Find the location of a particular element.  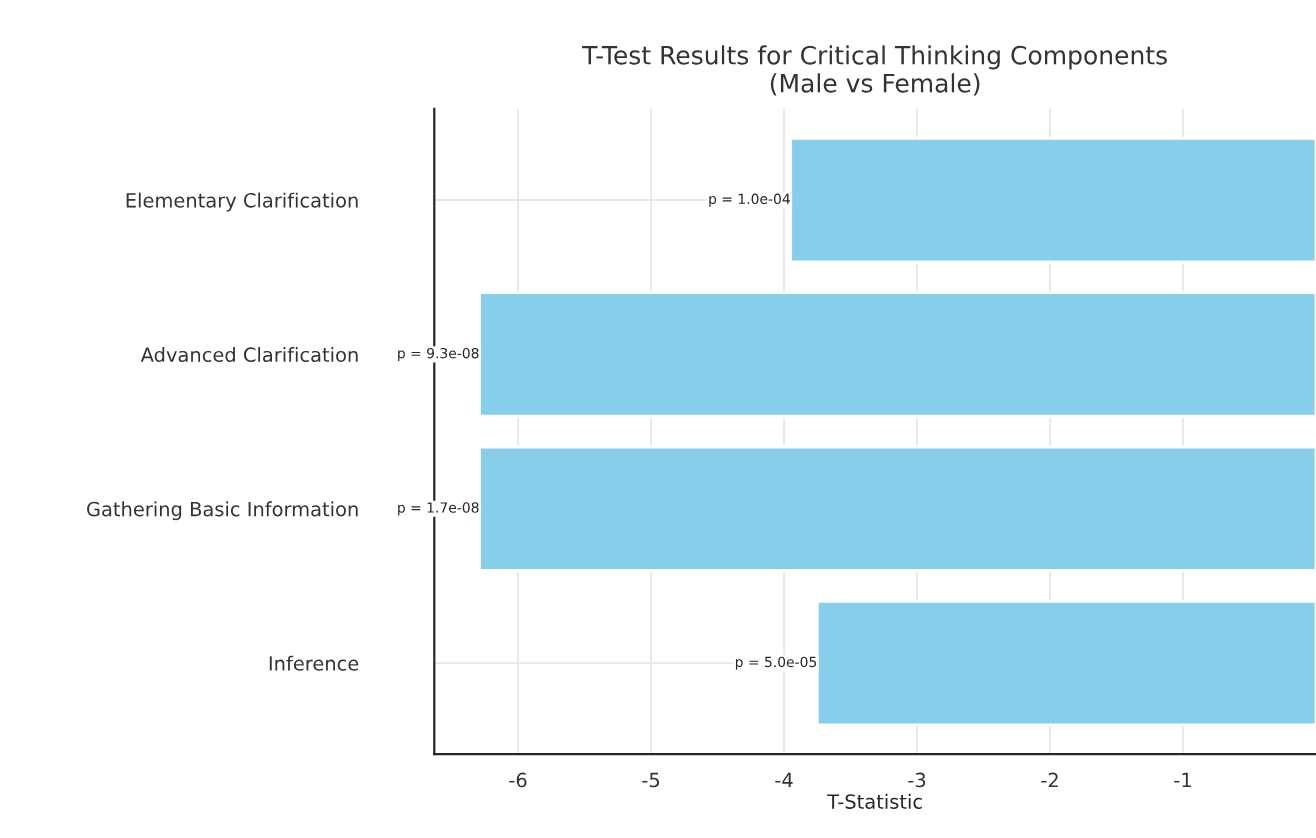

y-tick-label: Inference is located at coordinates (314, 663).